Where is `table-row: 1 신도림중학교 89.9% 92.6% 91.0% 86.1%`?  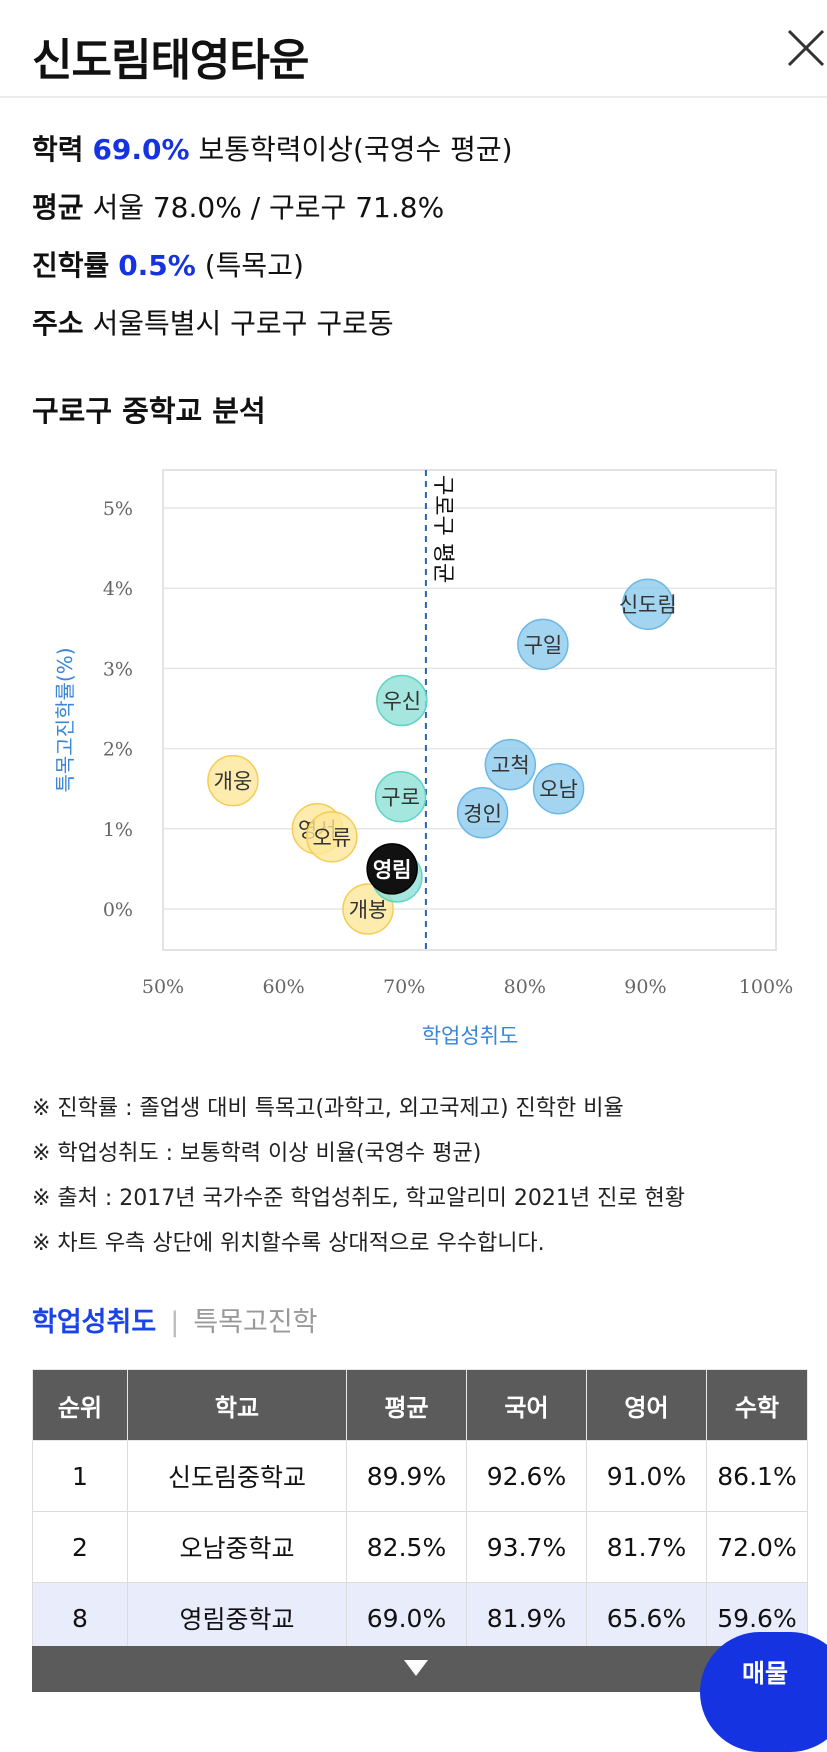
table-row: 1 신도림중학교 89.9% 92.6% 91.0% 86.1% is located at coordinates (420, 1476).